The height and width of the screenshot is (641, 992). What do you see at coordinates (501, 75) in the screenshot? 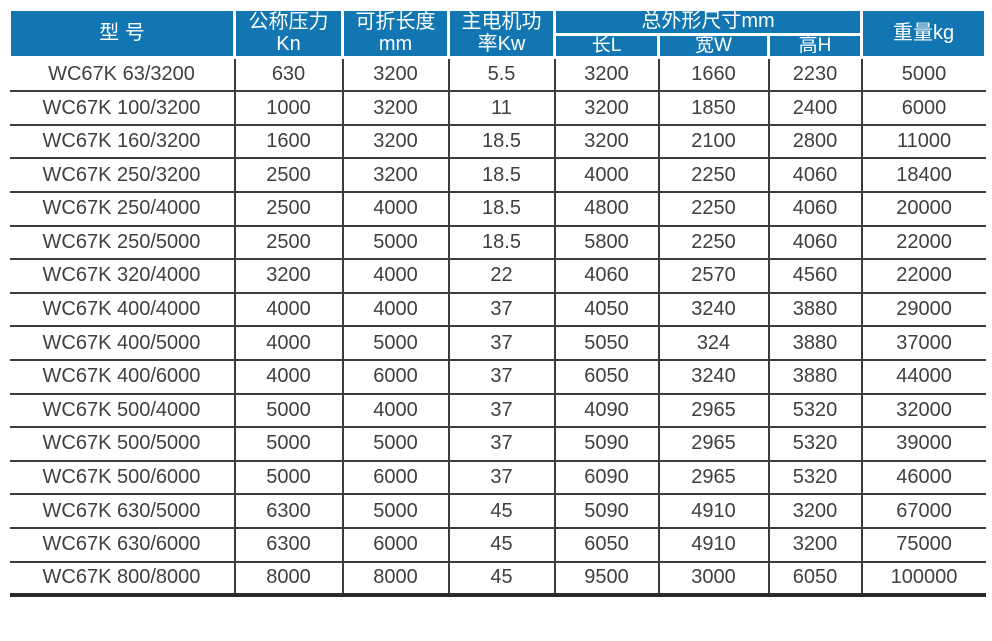
I see `motor-power-cell: 5.5` at bounding box center [501, 75].